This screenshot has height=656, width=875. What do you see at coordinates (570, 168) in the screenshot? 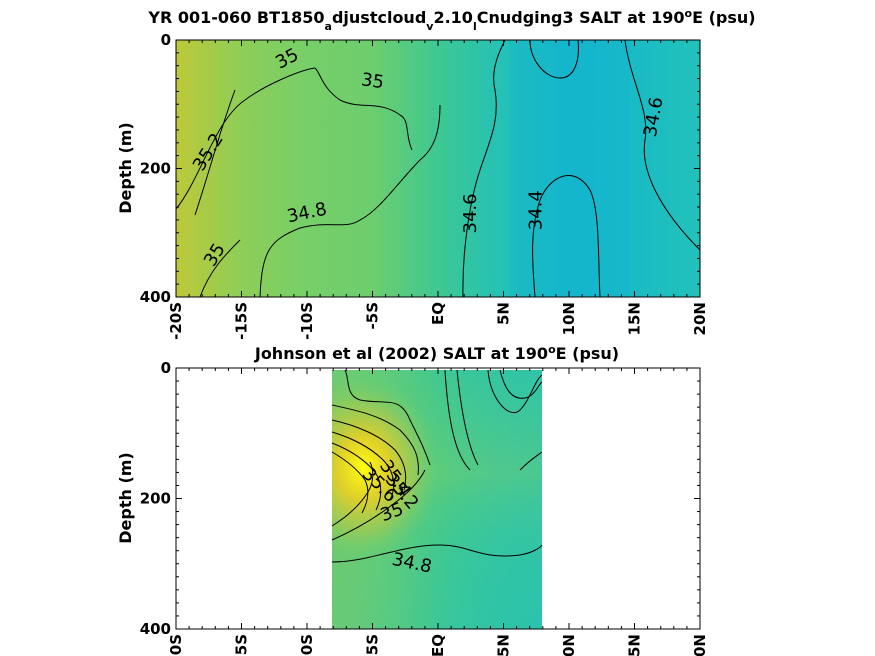
I see `top-blue-core` at bounding box center [570, 168].